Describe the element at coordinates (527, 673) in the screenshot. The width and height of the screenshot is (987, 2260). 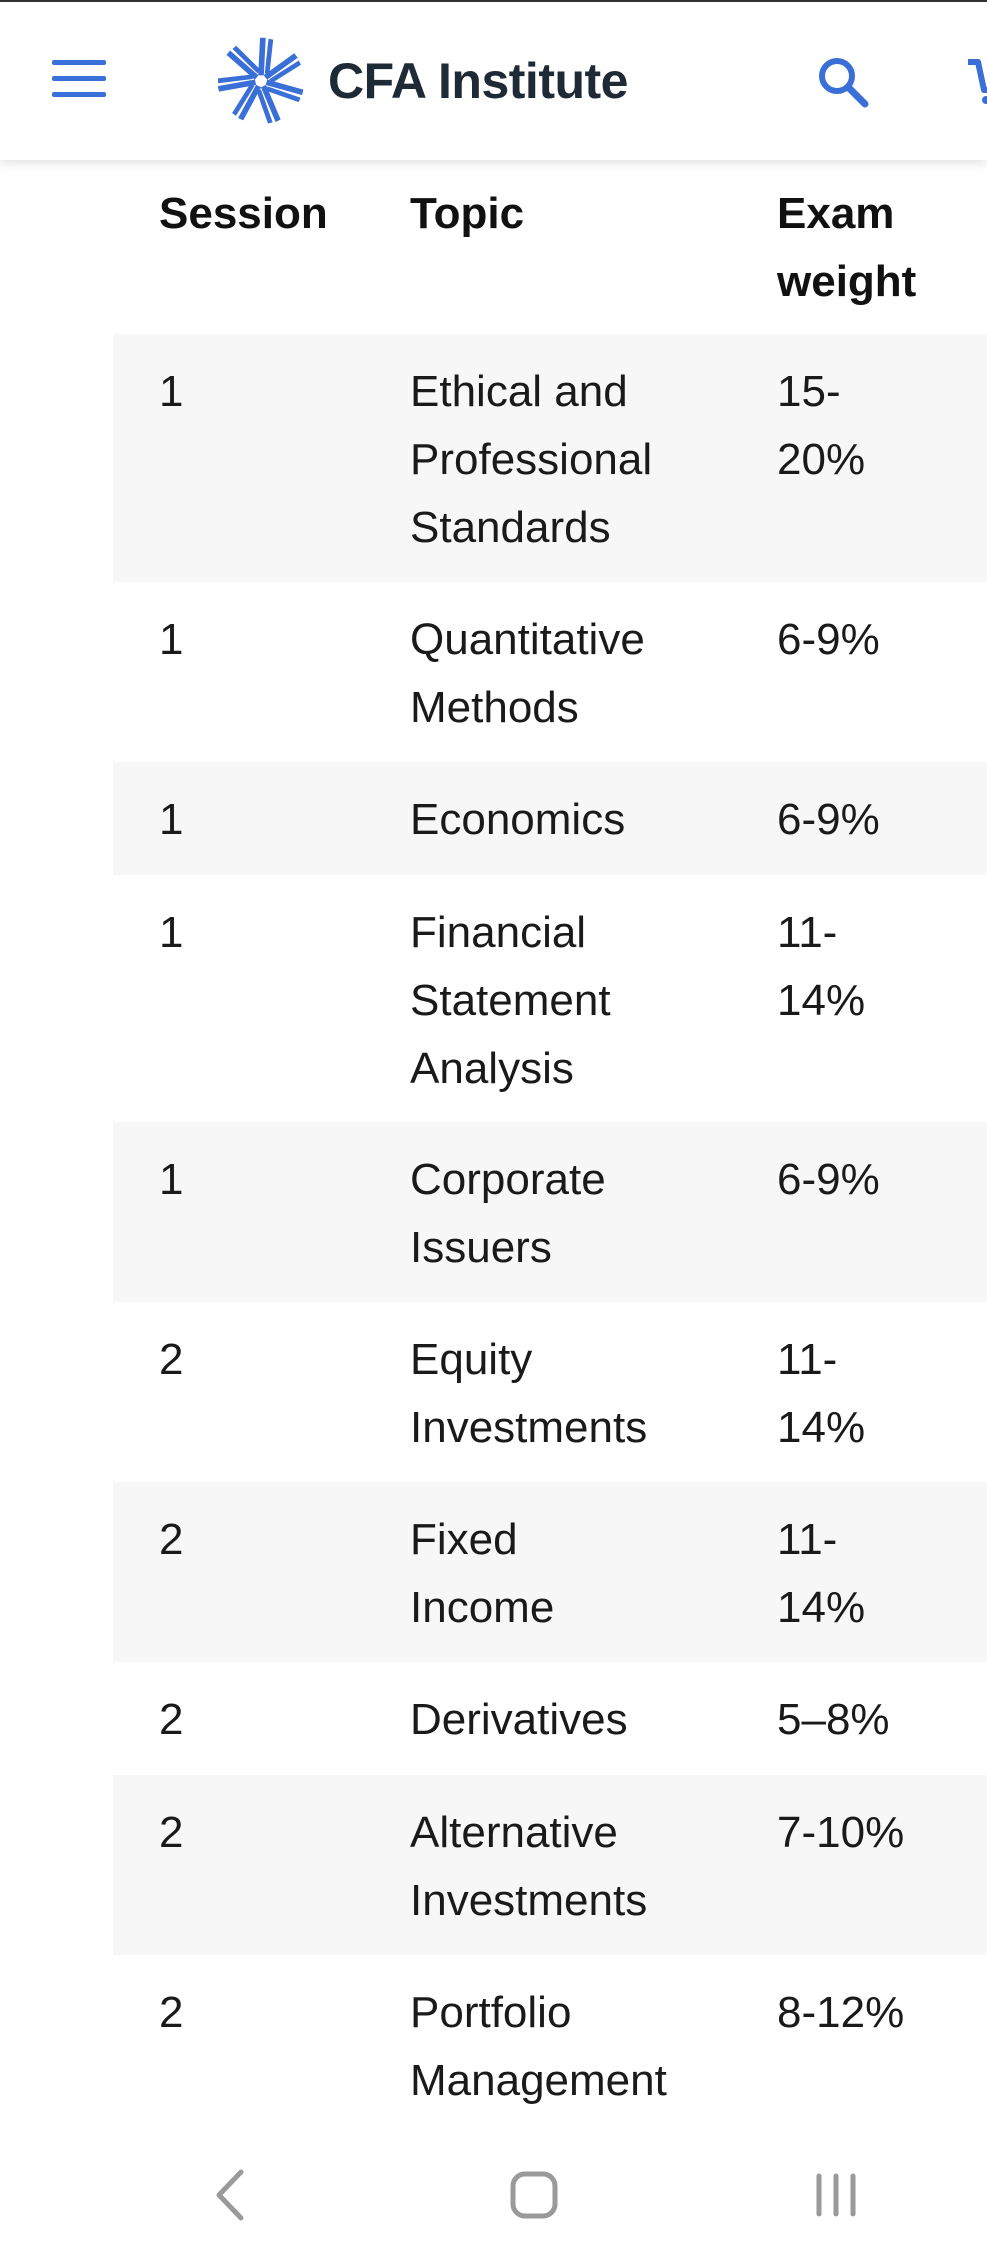
I see `topic-cell: Quantitative Methods` at that location.